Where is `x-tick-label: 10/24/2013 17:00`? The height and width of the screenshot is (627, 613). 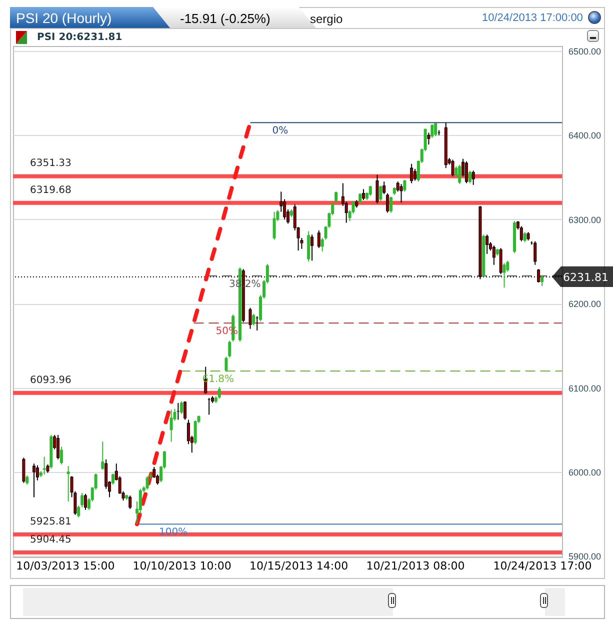
x-tick-label: 10/24/2013 17:00 is located at coordinates (542, 566).